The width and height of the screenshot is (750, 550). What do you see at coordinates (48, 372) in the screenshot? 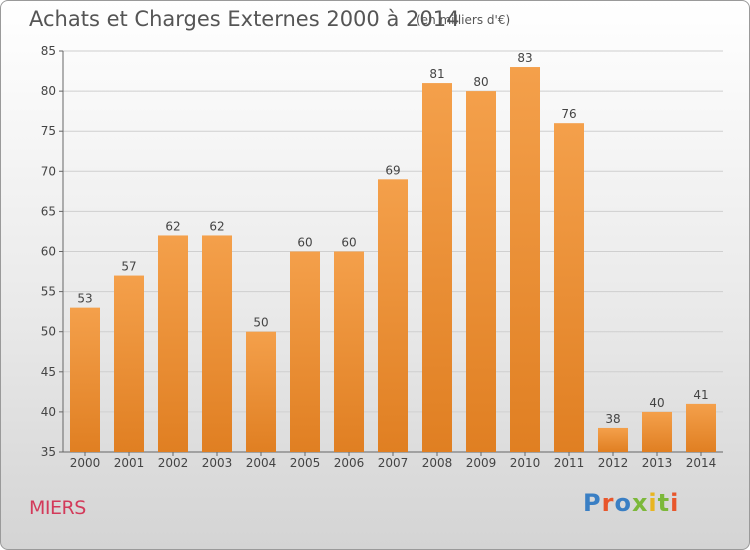
I see `y-tick-label: 45` at bounding box center [48, 372].